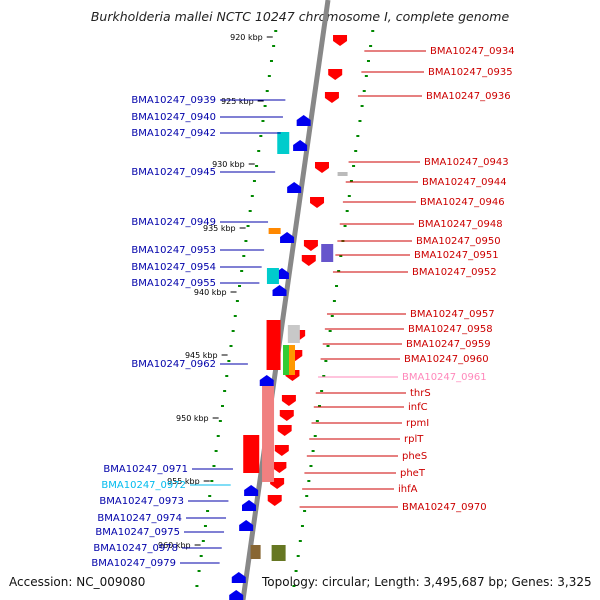  Describe the element at coordinates (173, 172) in the screenshot. I see `left-gene-label: BMA10247_0945` at that location.